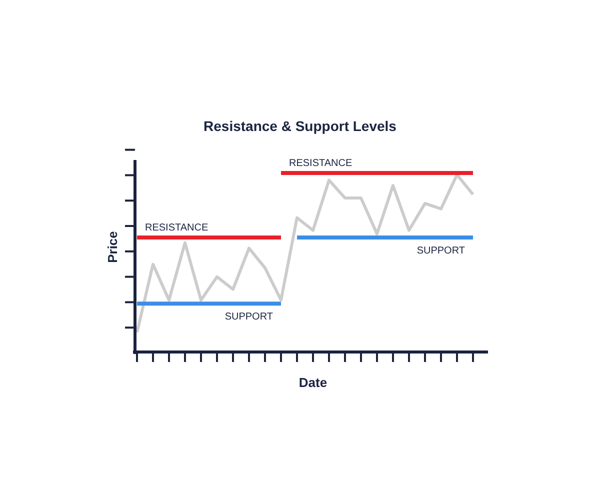 This screenshot has width=598, height=494. Describe the element at coordinates (300, 126) in the screenshot. I see `chart-title: Resistance & Support Levels` at that location.